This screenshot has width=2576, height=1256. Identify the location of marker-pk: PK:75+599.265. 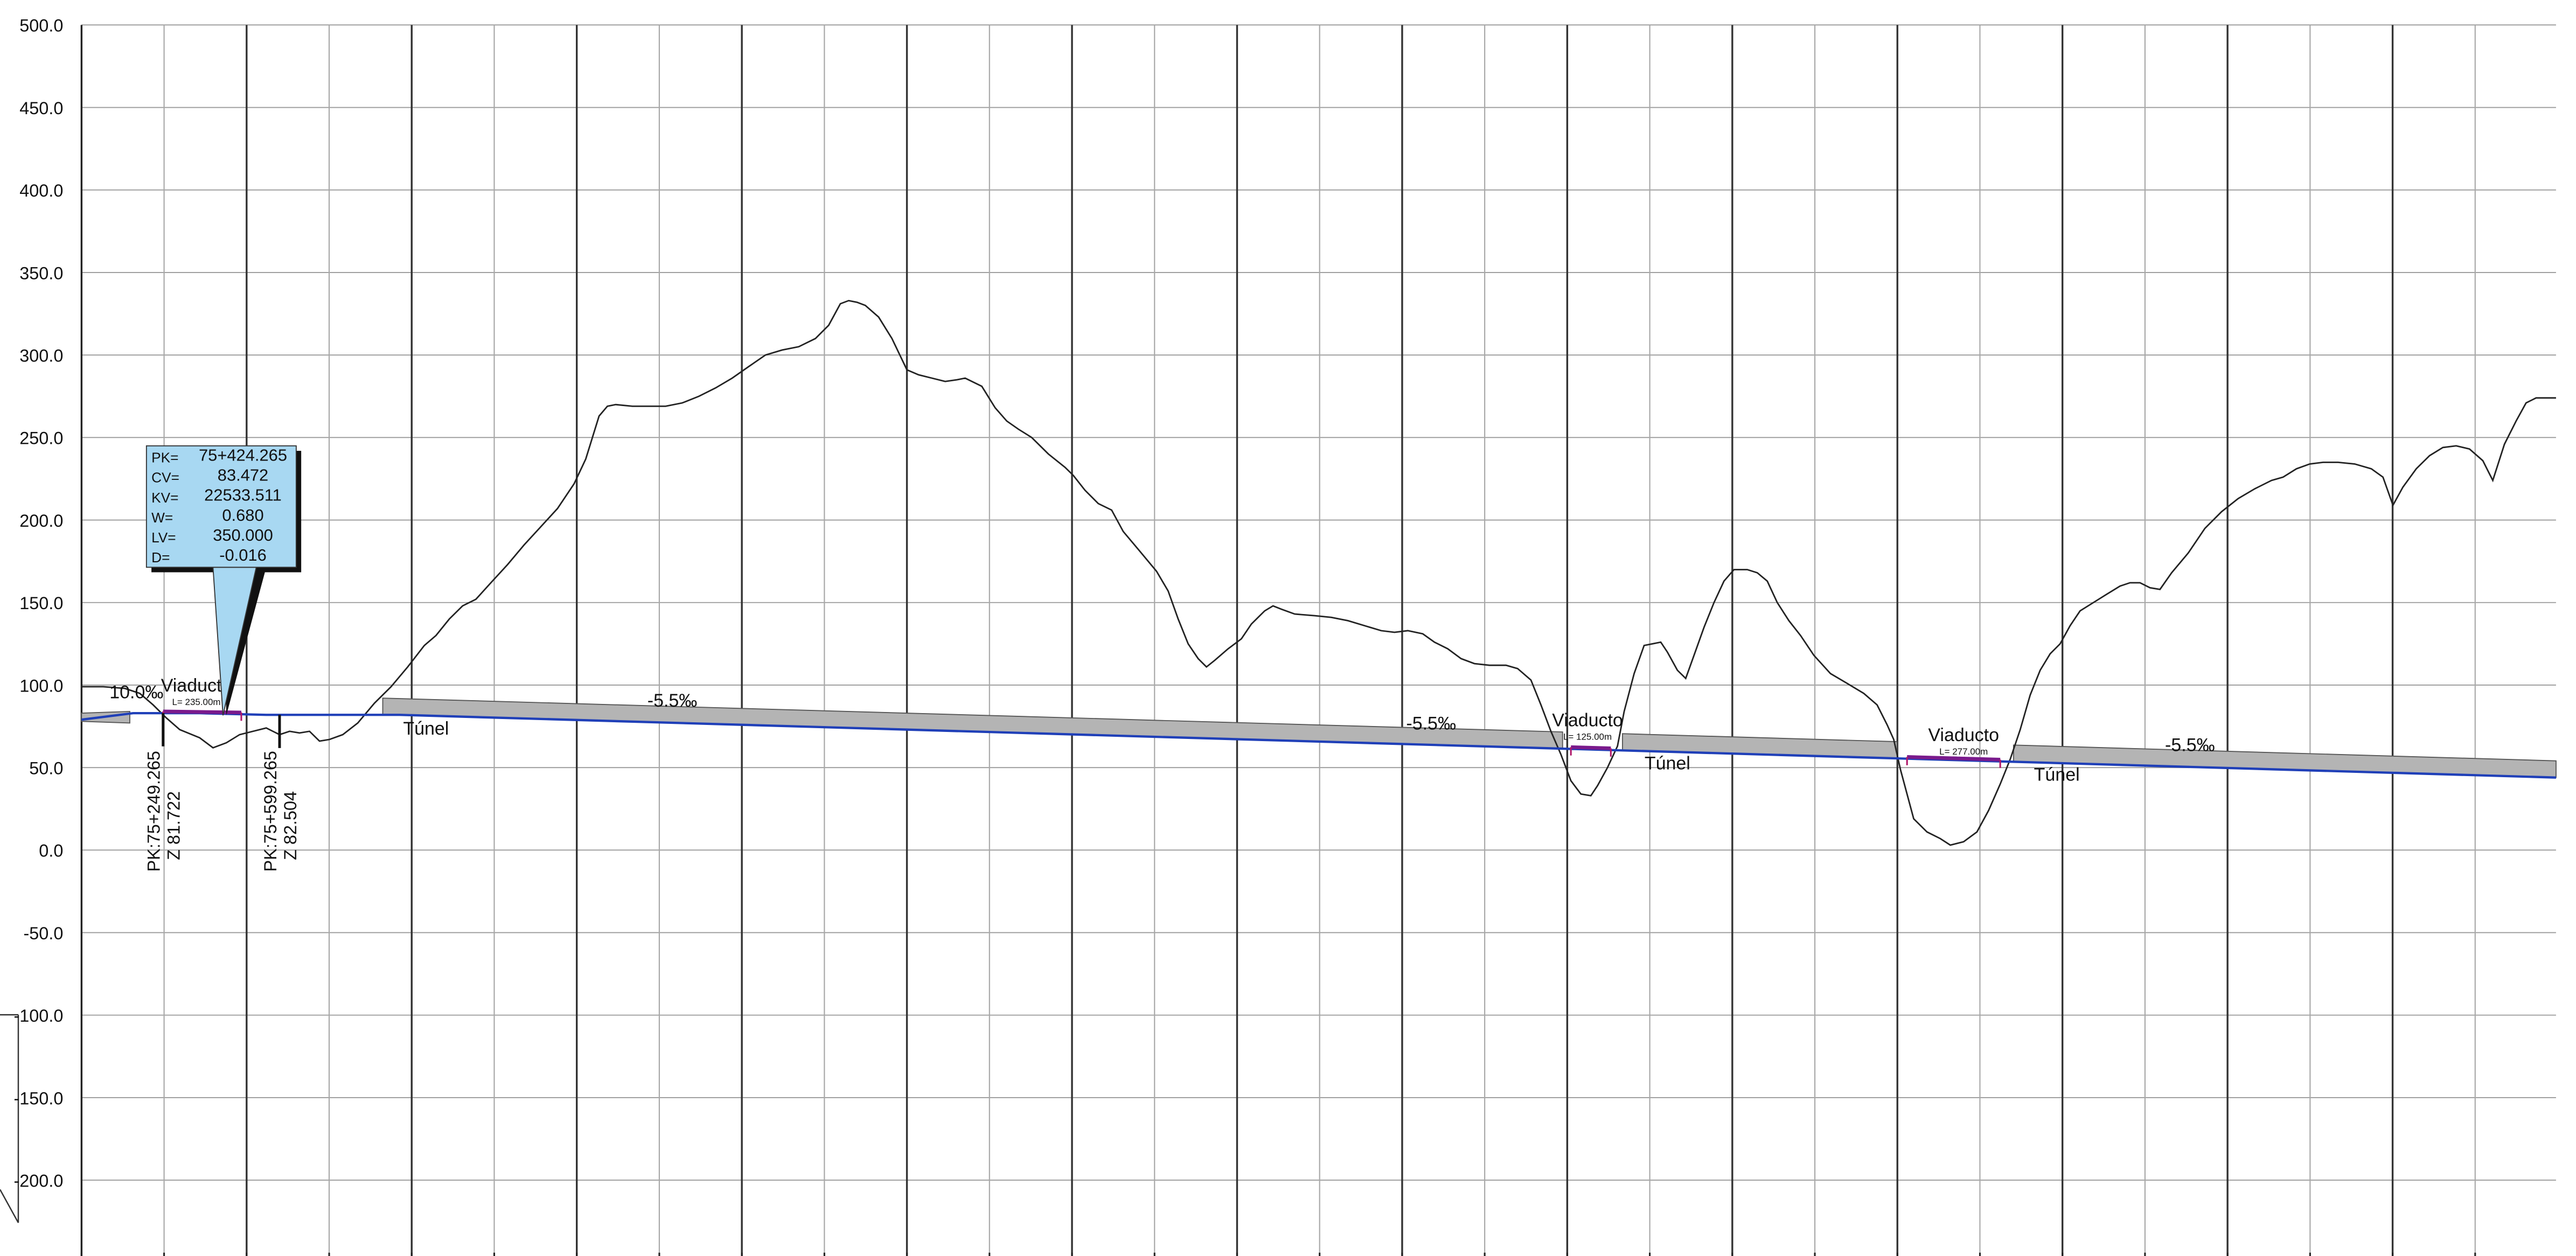
(271, 811).